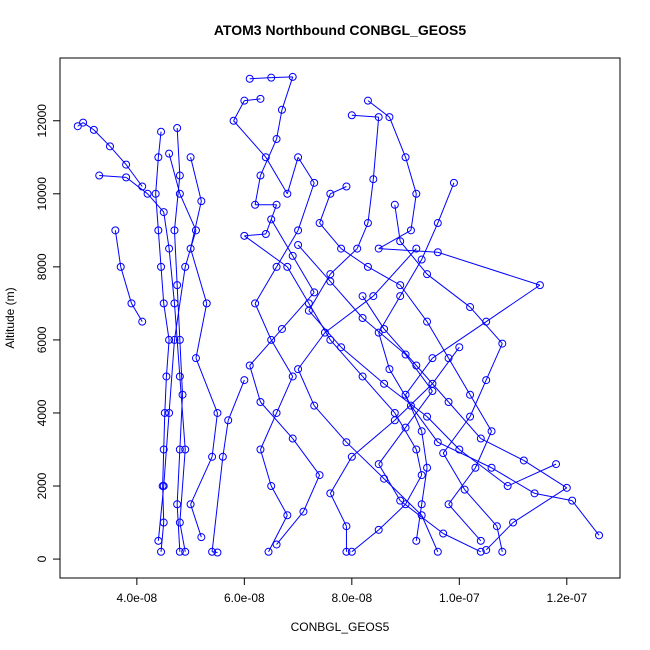 This screenshot has width=650, height=650. What do you see at coordinates (340, 627) in the screenshot?
I see `x-axis-label: CONBGL_GEOS5` at bounding box center [340, 627].